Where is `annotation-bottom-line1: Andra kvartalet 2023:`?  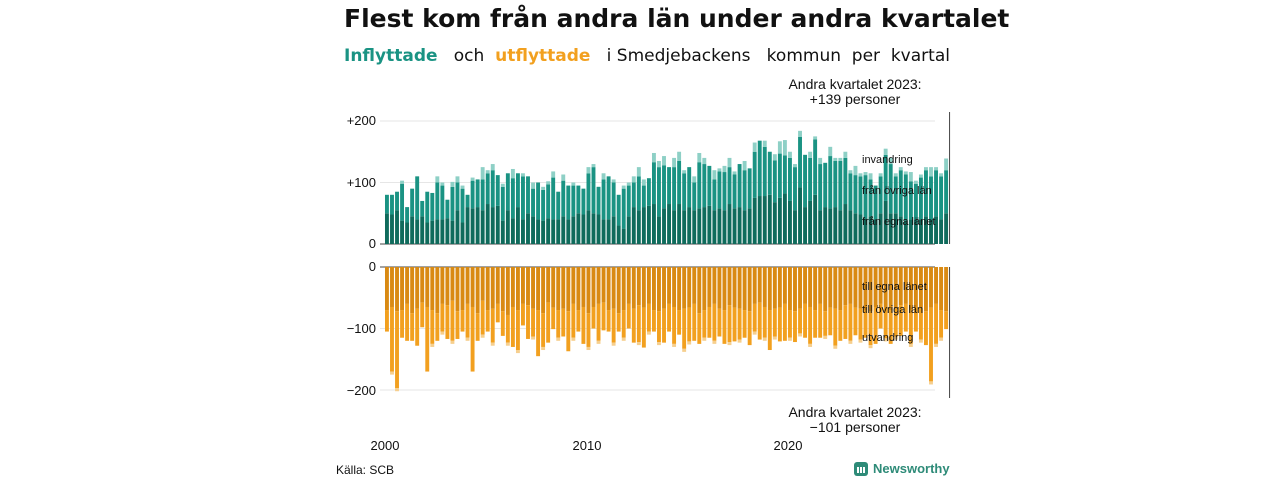 annotation-bottom-line1: Andra kvartalet 2023: is located at coordinates (854, 412).